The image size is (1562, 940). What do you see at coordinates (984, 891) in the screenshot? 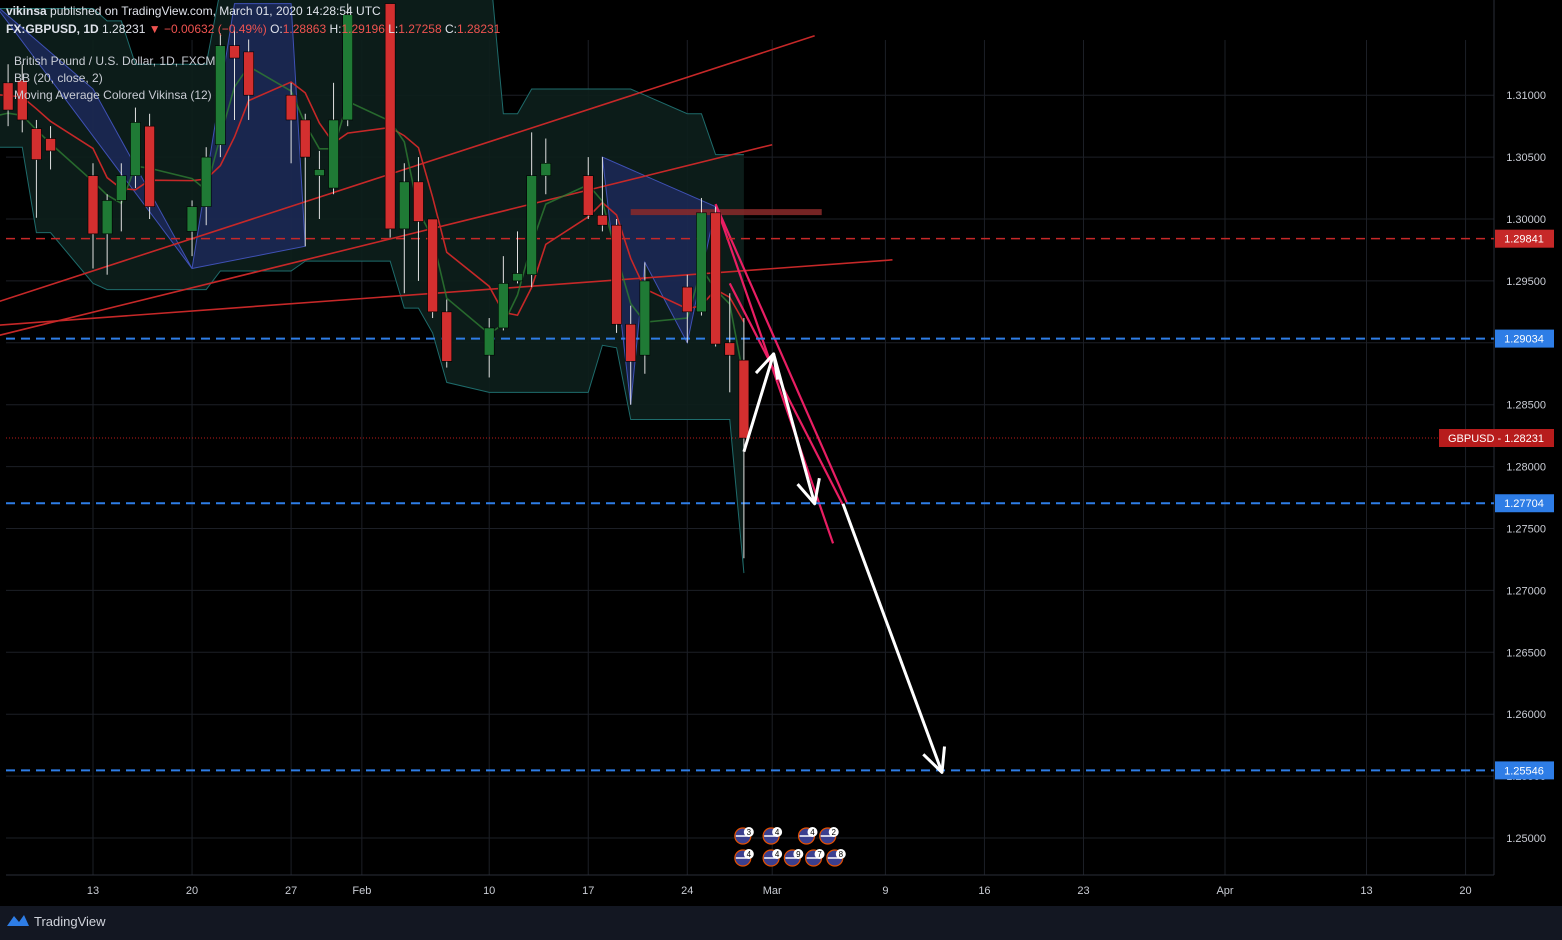
I see `time-tick-label: 16` at bounding box center [984, 891].